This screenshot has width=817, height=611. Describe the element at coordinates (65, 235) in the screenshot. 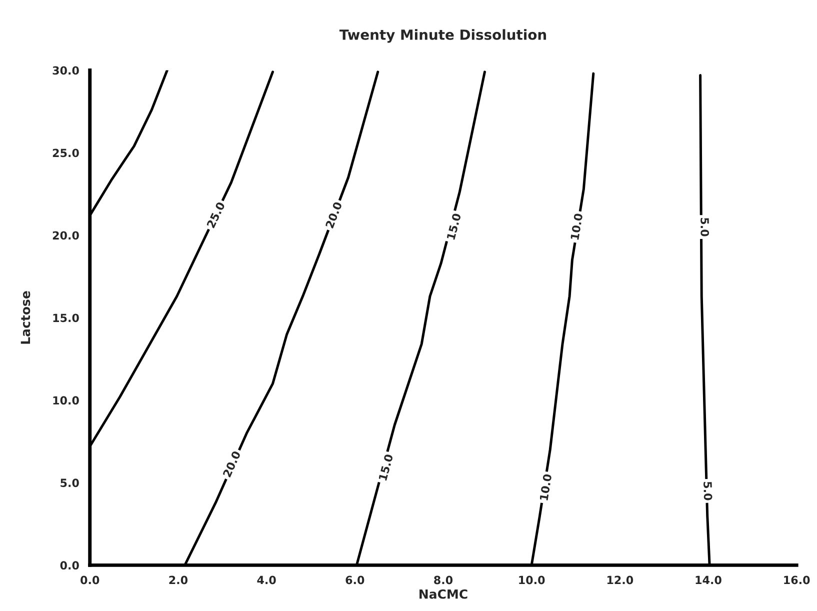

I see `y-tick-label: 20.0` at that location.